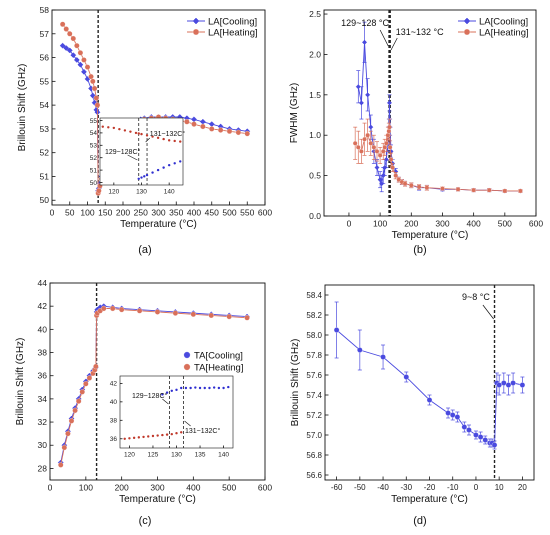 This screenshot has height=535, width=550. Describe the element at coordinates (45, 10) in the screenshot. I see `y-tick-label: 58` at that location.